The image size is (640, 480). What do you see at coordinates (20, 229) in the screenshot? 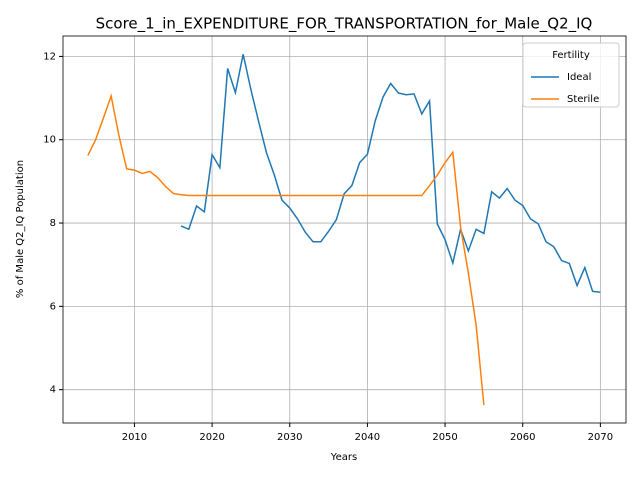
I see `y-axis-label: % of Male Q2_IQ Population` at bounding box center [20, 229].